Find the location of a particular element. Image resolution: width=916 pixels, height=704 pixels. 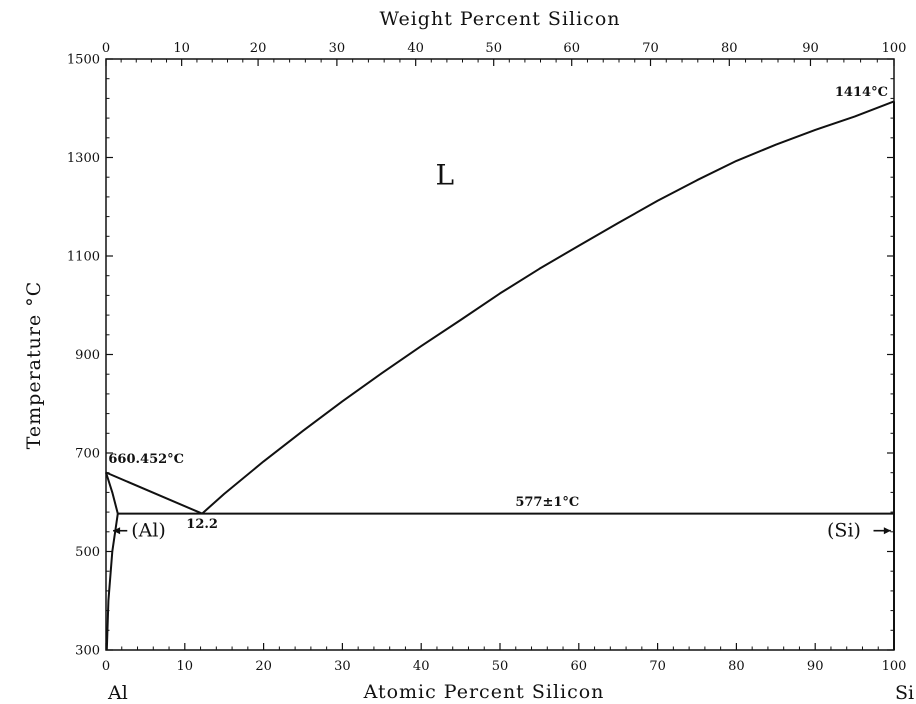

x2-tick-label-3: 30 is located at coordinates (337, 48).